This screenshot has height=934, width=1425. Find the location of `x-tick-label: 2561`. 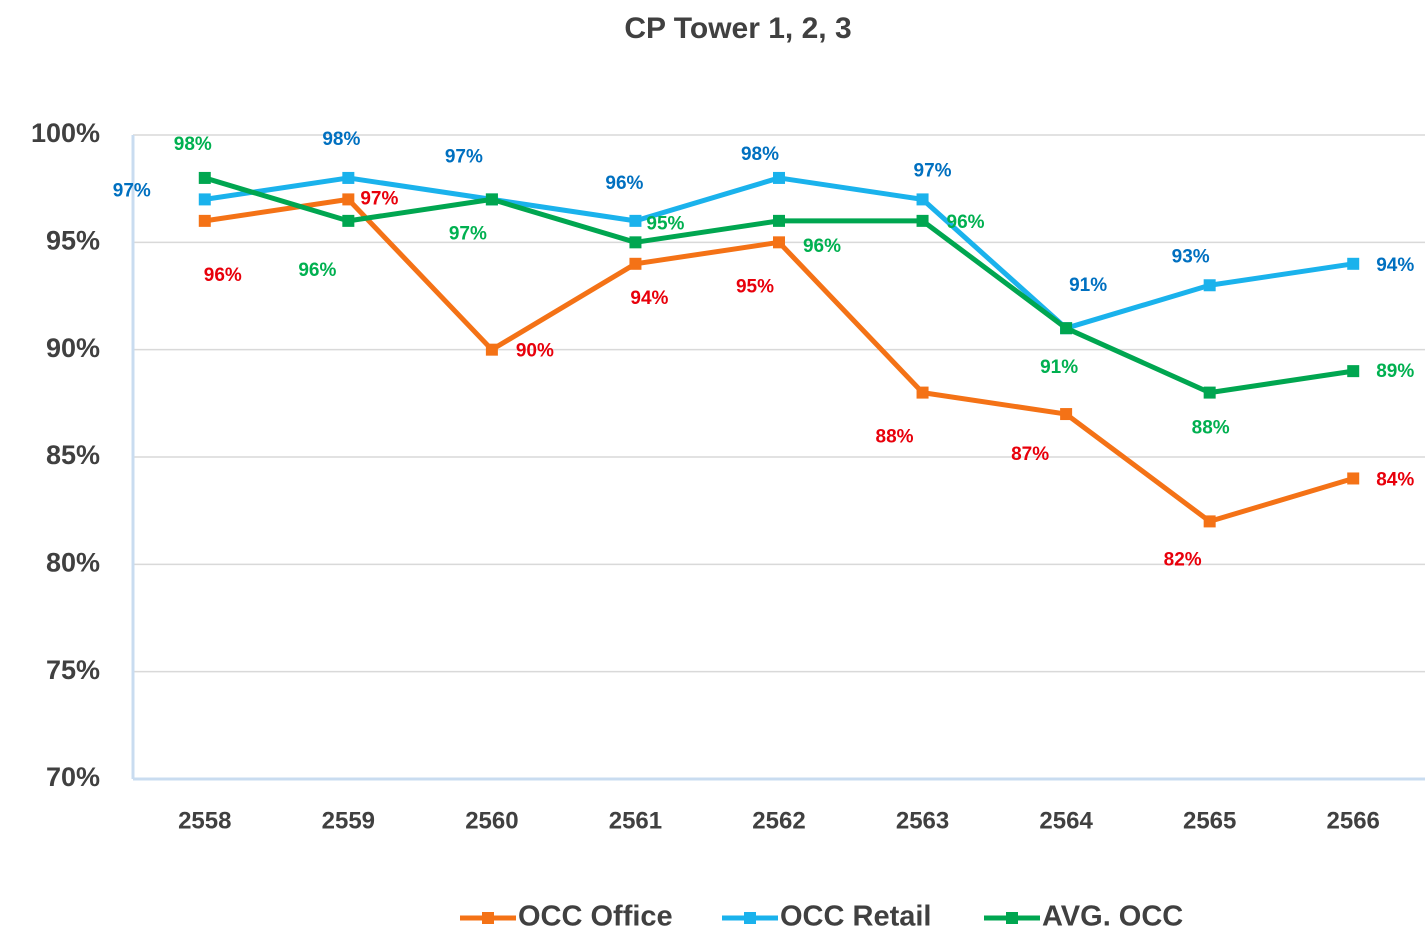

x-tick-label: 2561 is located at coordinates (635, 820).